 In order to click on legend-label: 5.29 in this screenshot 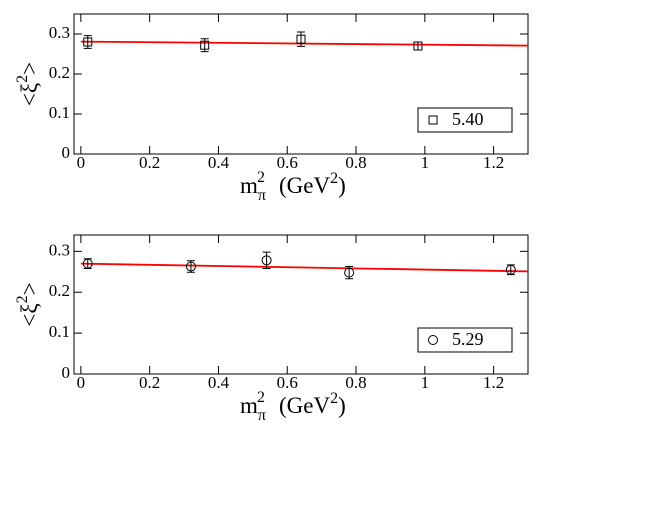, I will do `click(468, 339)`.